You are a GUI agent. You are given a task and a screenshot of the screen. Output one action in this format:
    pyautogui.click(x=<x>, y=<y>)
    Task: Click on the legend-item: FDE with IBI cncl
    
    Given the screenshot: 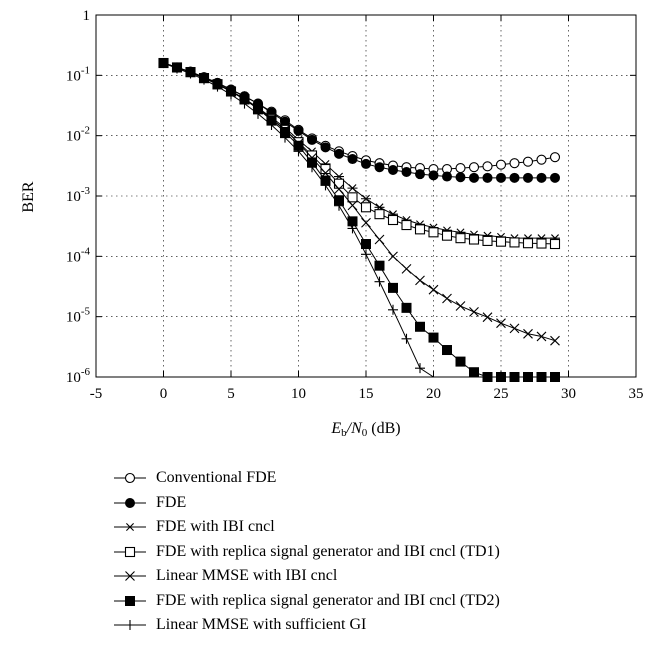 What is the action you would take?
    pyautogui.click(x=382, y=527)
    